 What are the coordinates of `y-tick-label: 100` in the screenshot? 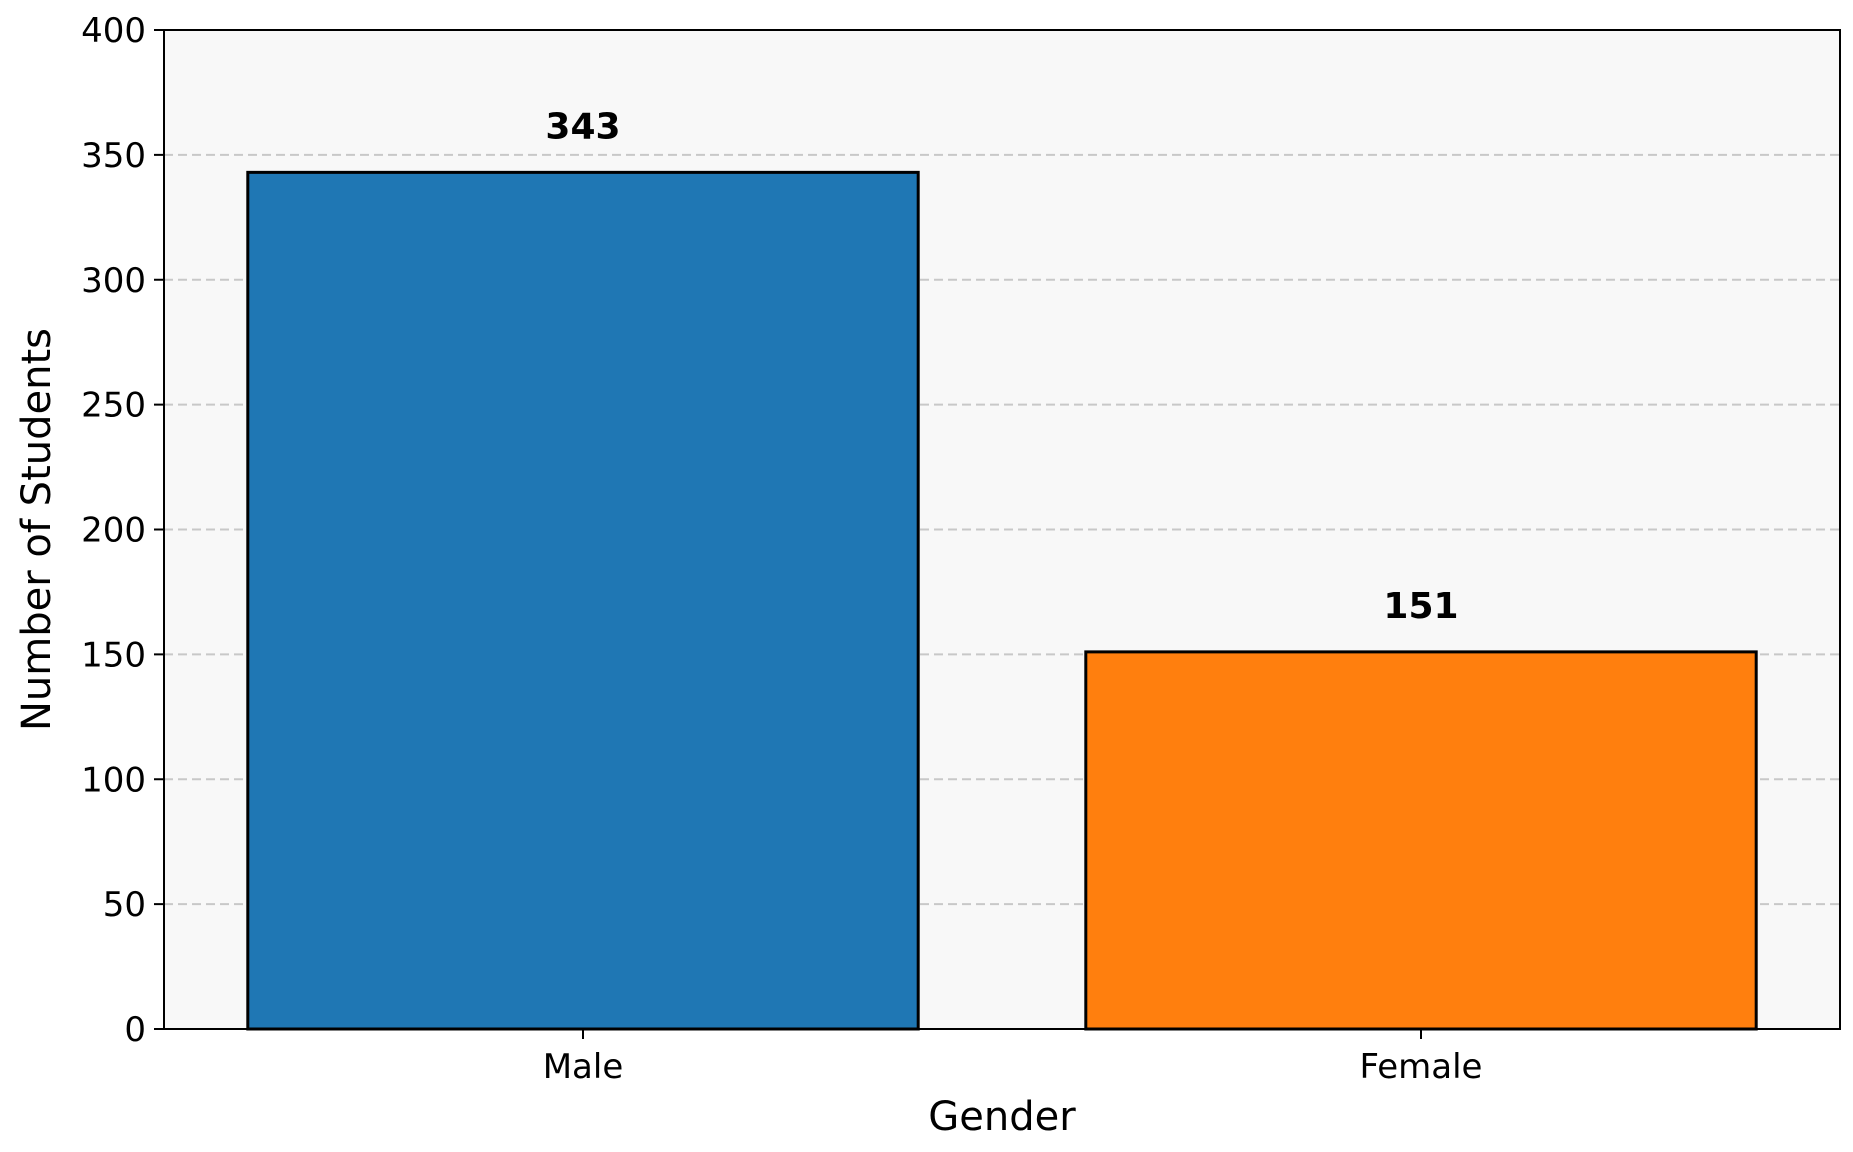 It's located at (113, 780).